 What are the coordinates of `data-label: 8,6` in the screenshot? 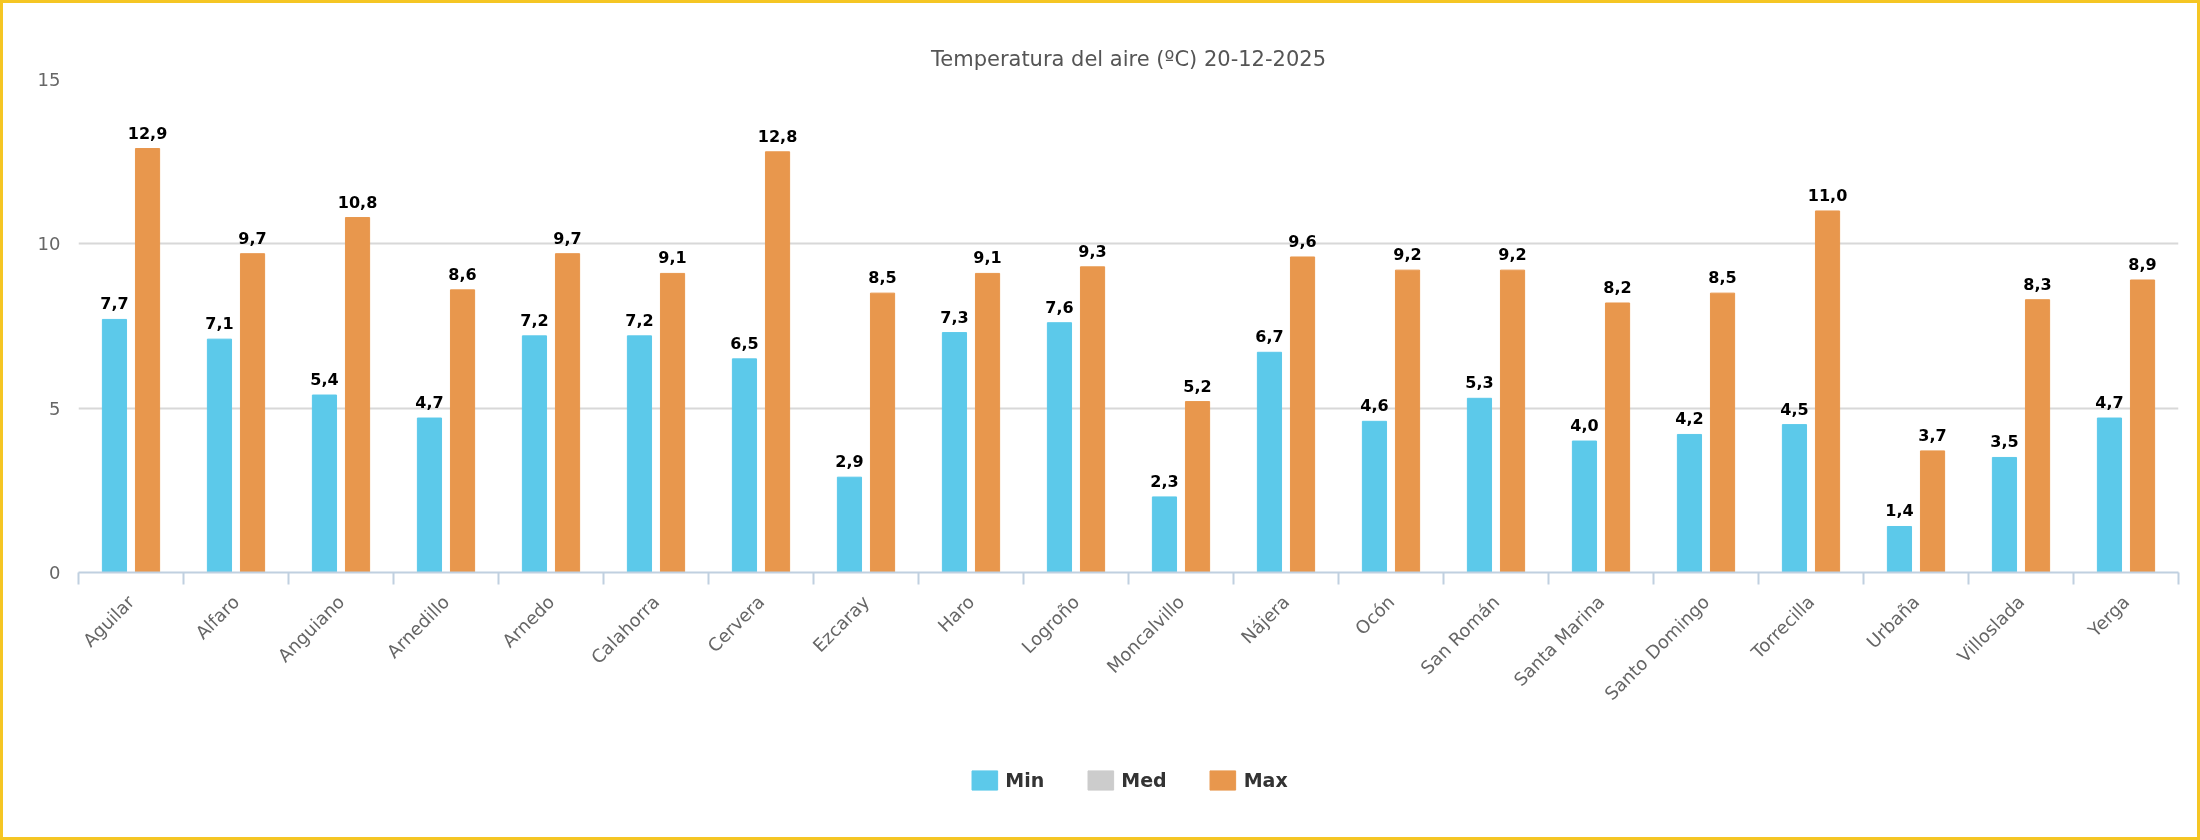 It's located at (462, 274).